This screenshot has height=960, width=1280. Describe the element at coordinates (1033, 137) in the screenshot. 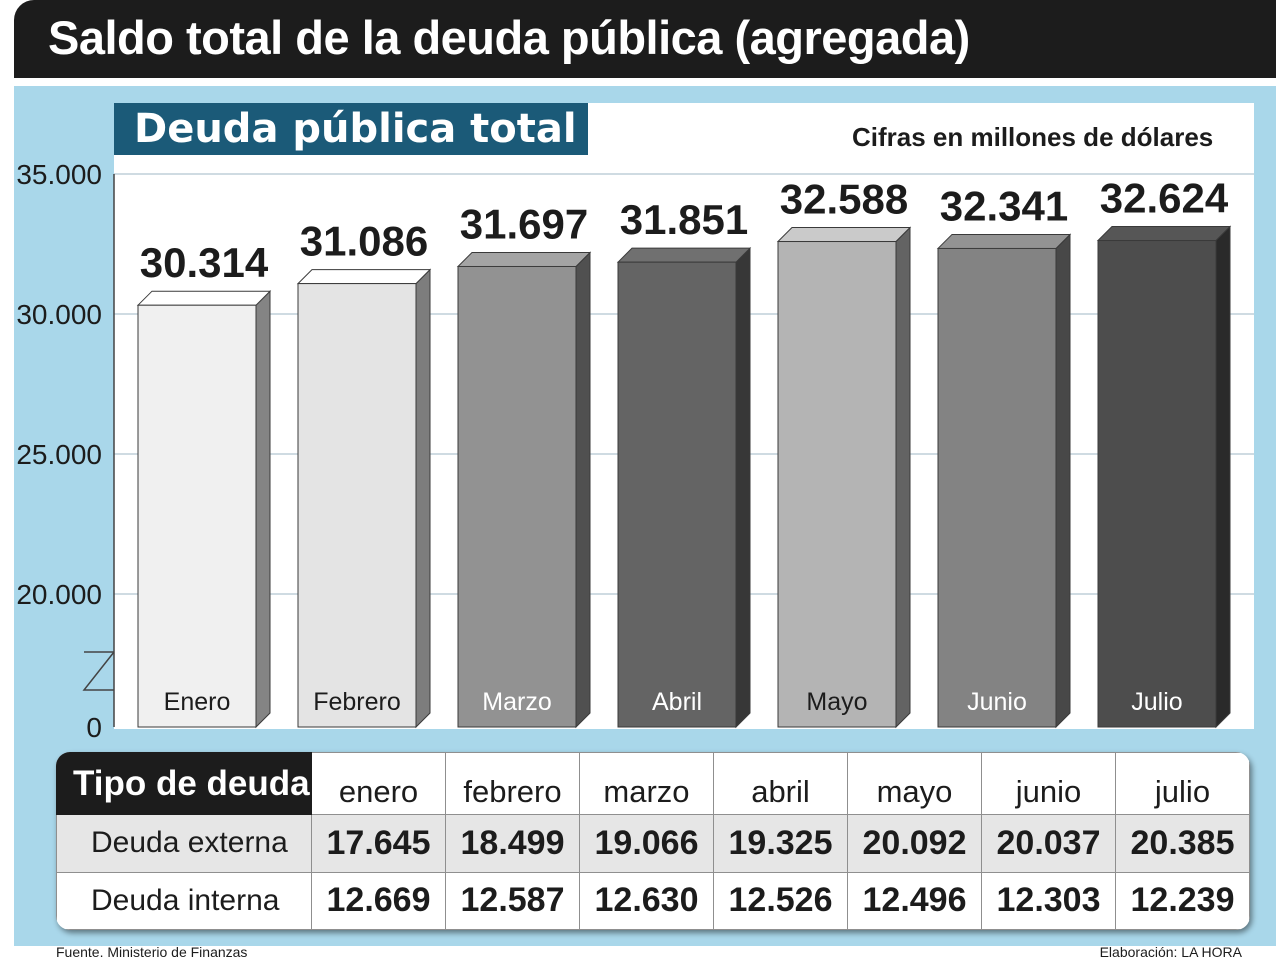

I see `units-note: Cifras en millones de dólares` at that location.